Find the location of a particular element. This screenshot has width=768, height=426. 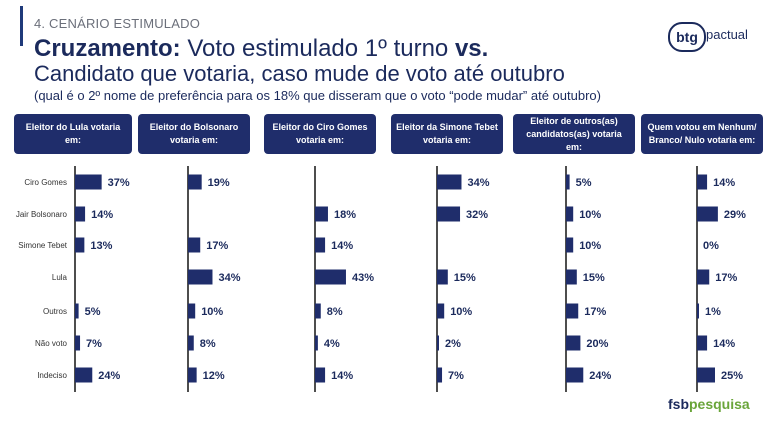

fsb-pesquisa-logo: fsbpesquisa is located at coordinates (709, 404).